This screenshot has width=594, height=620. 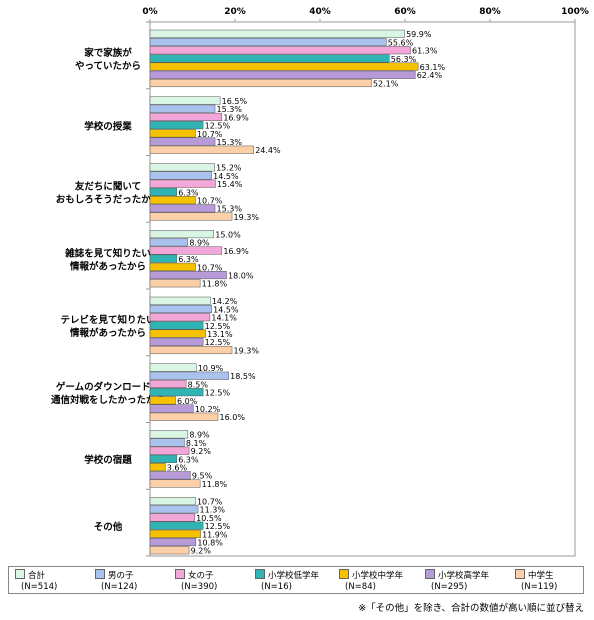 What do you see at coordinates (386, 83) in the screenshot?
I see `data-label: 52.1%` at bounding box center [386, 83].